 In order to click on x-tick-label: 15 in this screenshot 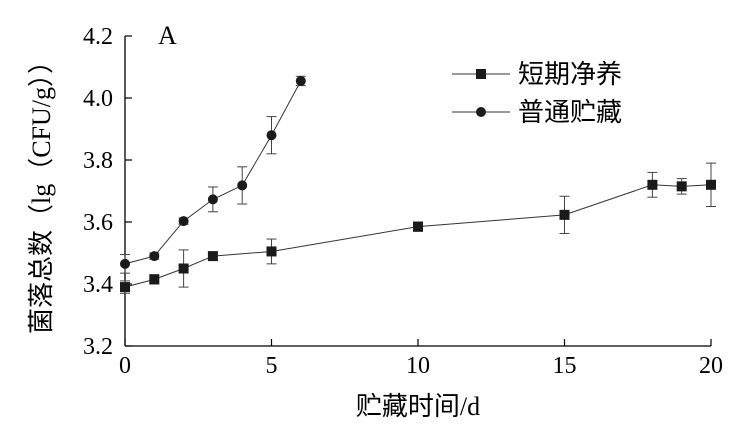, I will do `click(565, 366)`.